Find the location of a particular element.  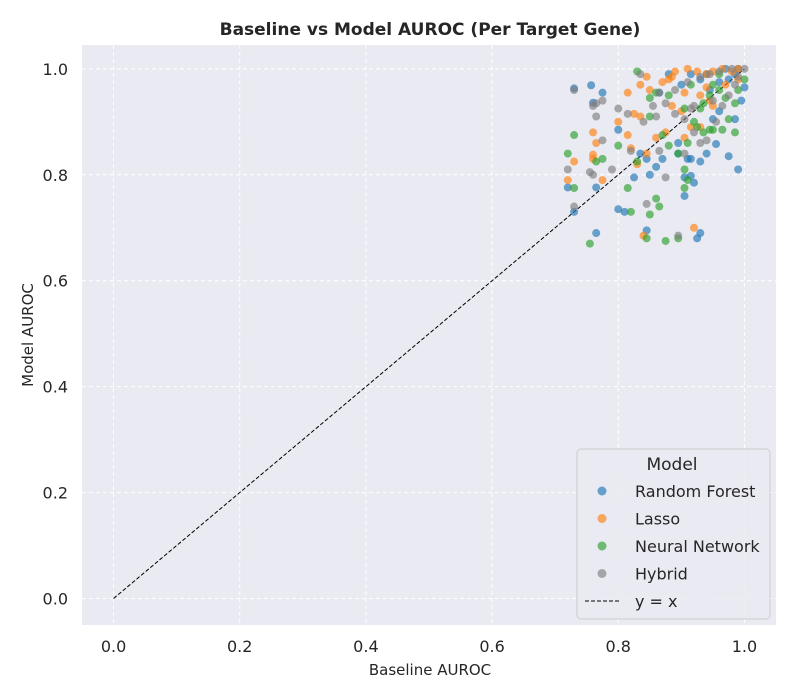

x-axis-ticks: 0.0 0.2 0.4 0.6 0.8 1.0 is located at coordinates (429, 646).